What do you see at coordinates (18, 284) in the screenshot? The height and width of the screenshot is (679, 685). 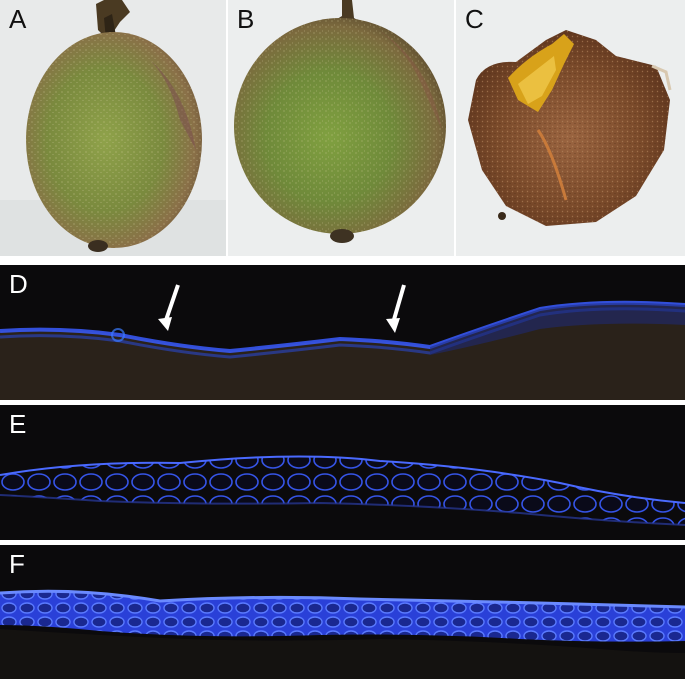 I see `panel-label-d: D` at bounding box center [18, 284].